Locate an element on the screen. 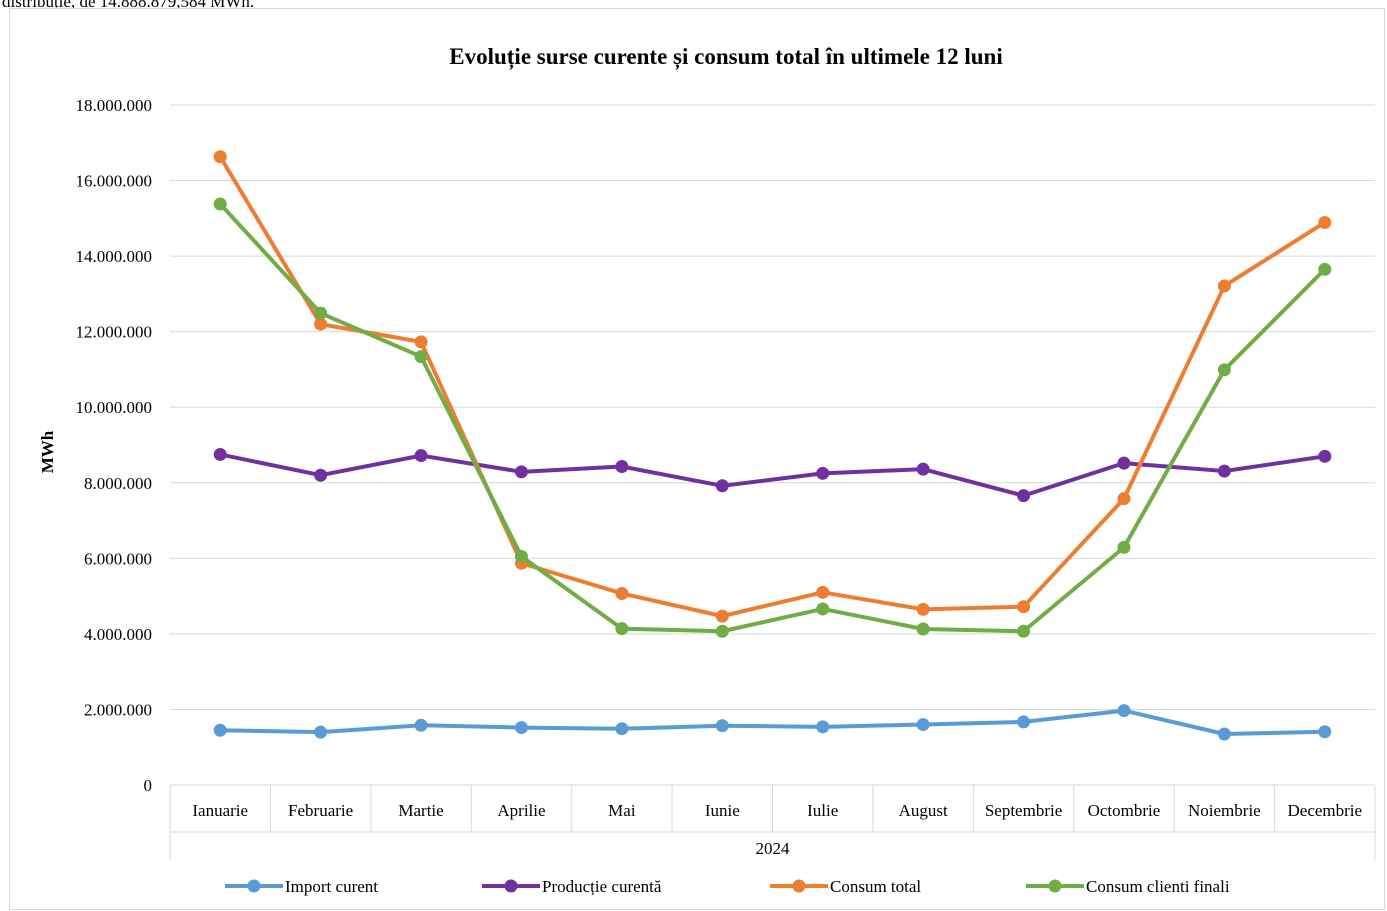  x-tick-label: Noiembrie is located at coordinates (1224, 810).